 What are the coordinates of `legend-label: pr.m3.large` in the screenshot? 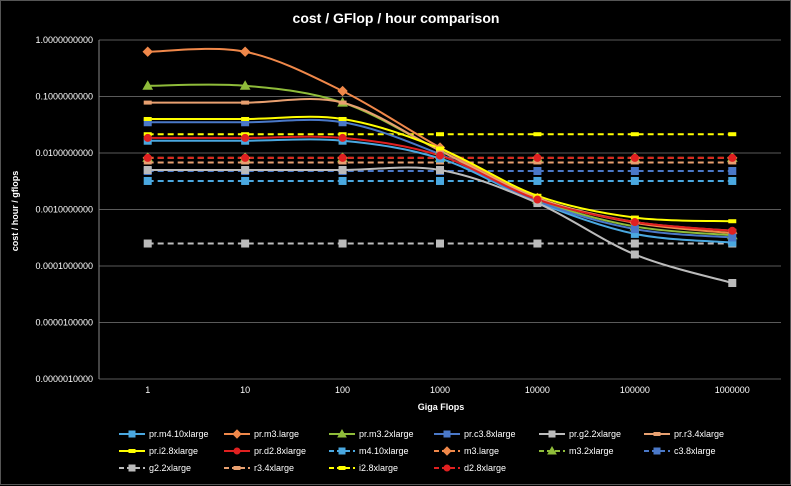 It's located at (276, 434).